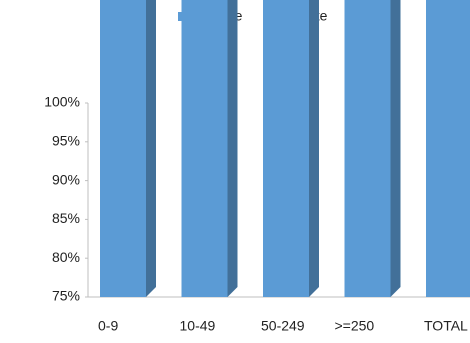 This screenshot has width=470, height=343. What do you see at coordinates (355, 326) in the screenshot?
I see `x-tick-label: >=250` at bounding box center [355, 326].